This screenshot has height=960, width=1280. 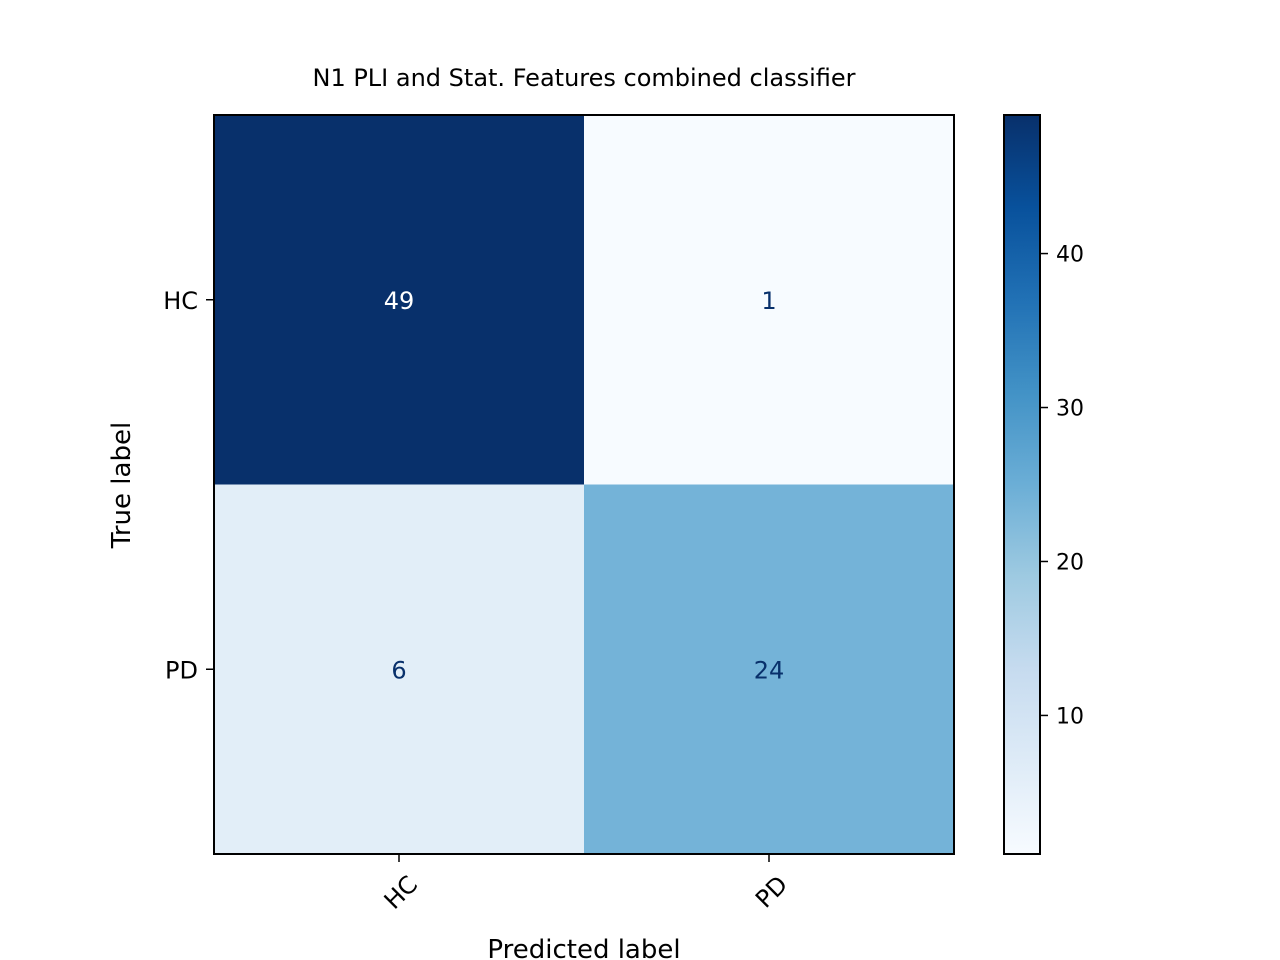 I want to click on x-tick-label: HC, so click(x=401, y=892).